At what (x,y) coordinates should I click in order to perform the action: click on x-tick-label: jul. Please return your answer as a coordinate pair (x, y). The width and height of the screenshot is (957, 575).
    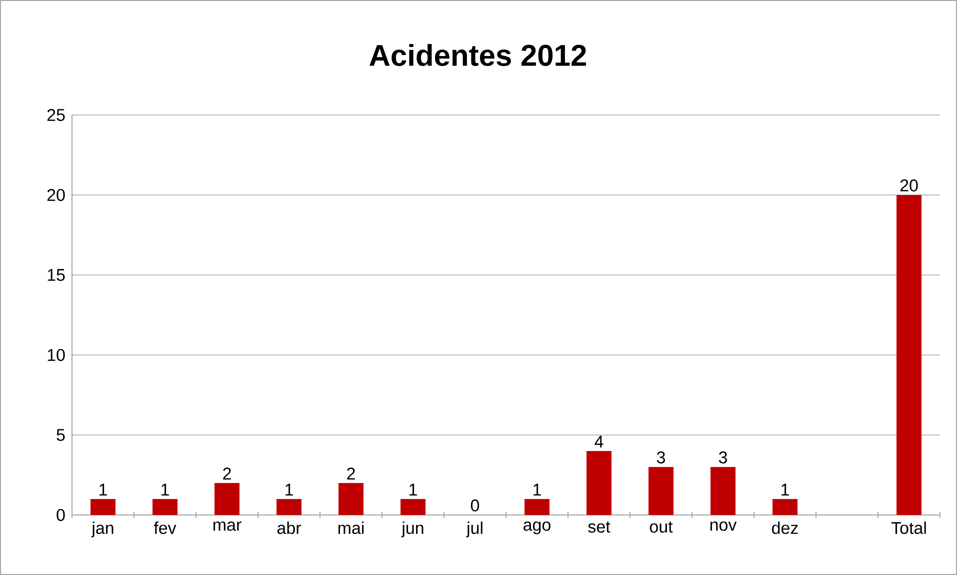
    Looking at the image, I should click on (474, 530).